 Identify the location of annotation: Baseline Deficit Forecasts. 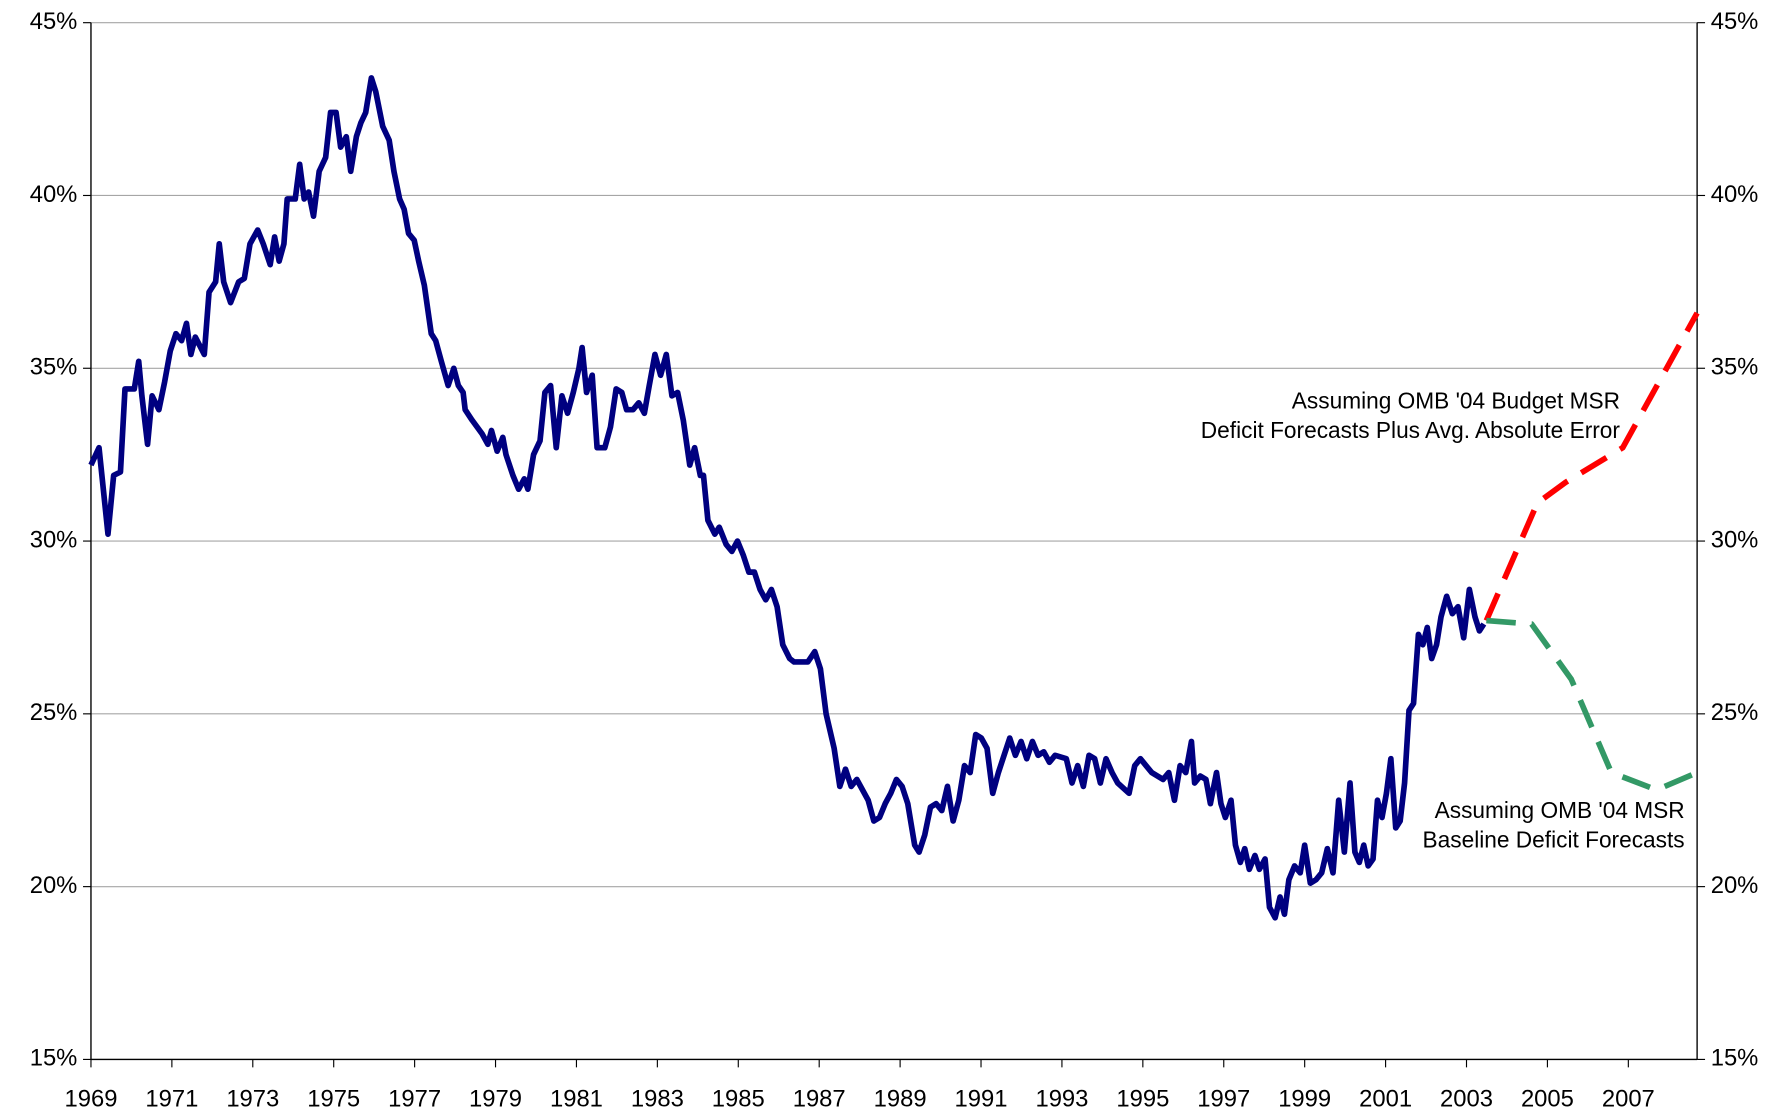
(1554, 840).